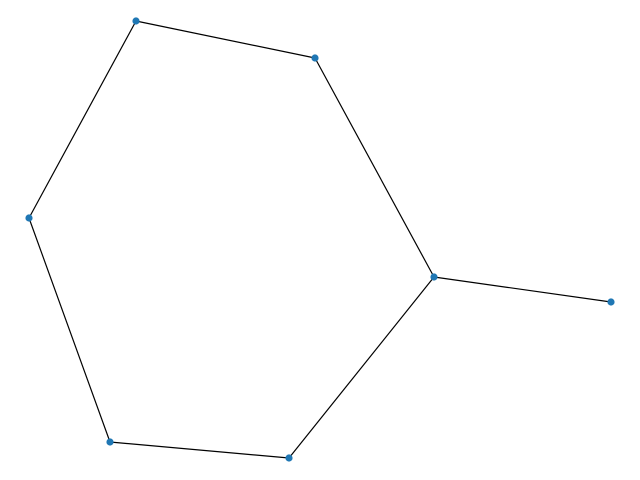 This screenshot has height=480, width=640. Describe the element at coordinates (110, 442) in the screenshot. I see `graph-node-n3` at that location.